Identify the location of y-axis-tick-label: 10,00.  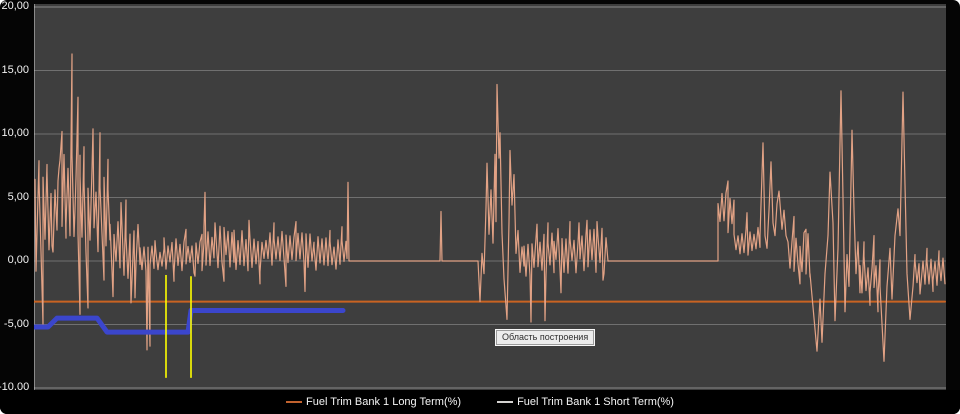
(15, 133).